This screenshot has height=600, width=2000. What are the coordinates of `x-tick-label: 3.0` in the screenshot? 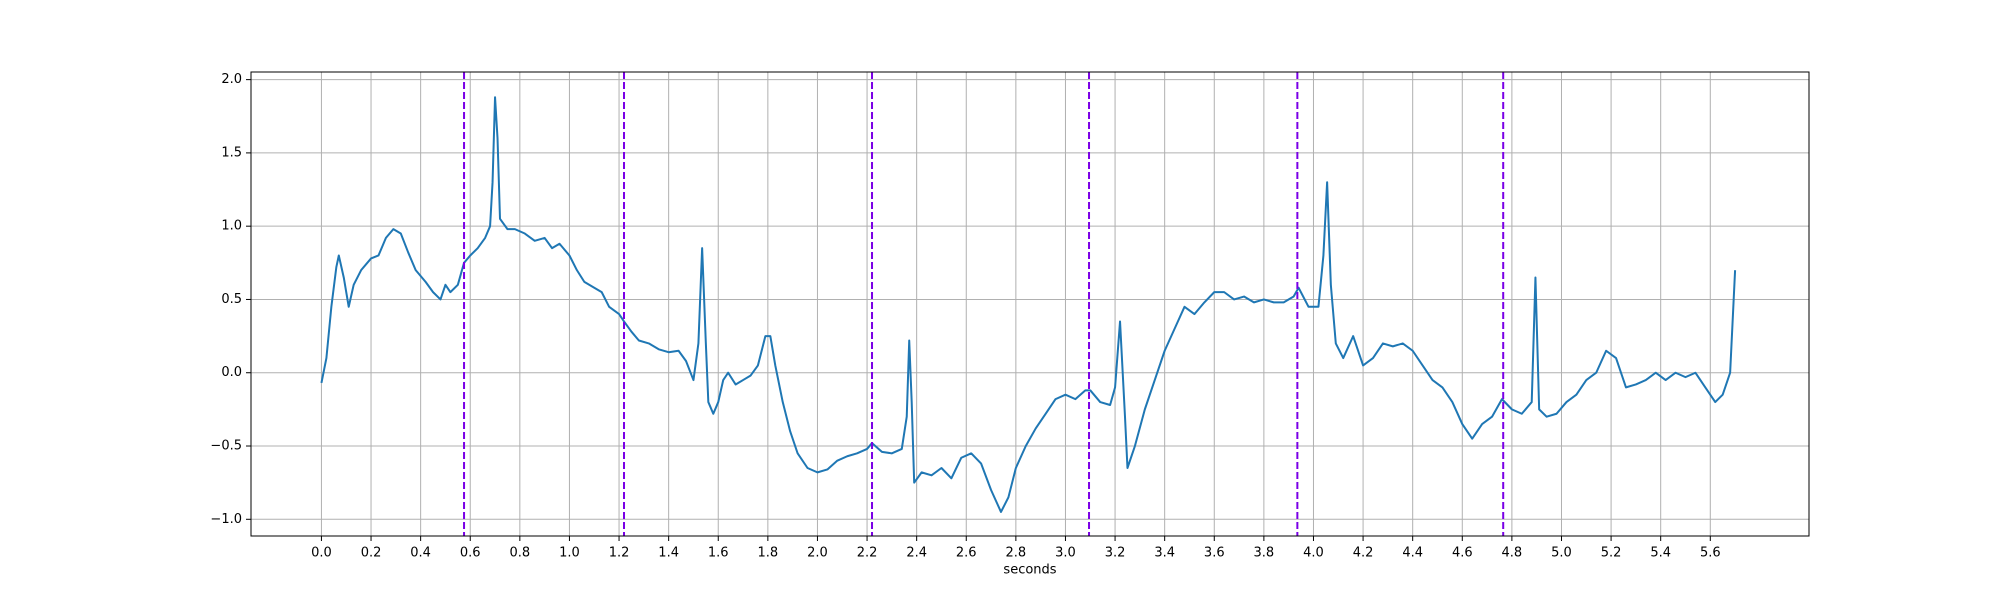 It's located at (1065, 553).